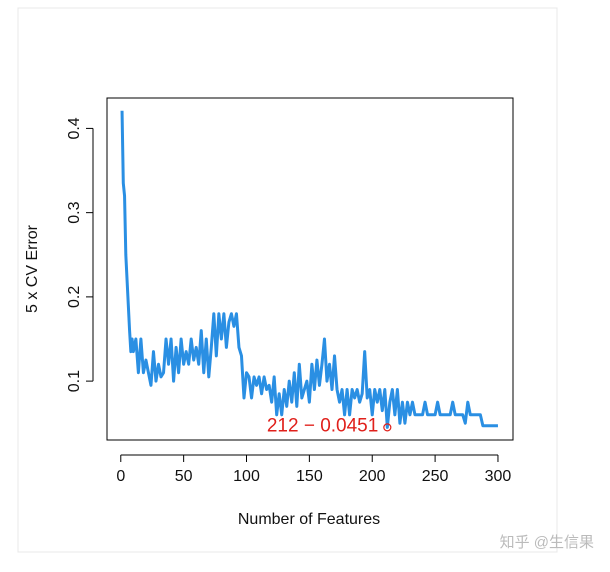 The height and width of the screenshot is (572, 610). I want to click on x-axis-title: Number of Features, so click(309, 519).